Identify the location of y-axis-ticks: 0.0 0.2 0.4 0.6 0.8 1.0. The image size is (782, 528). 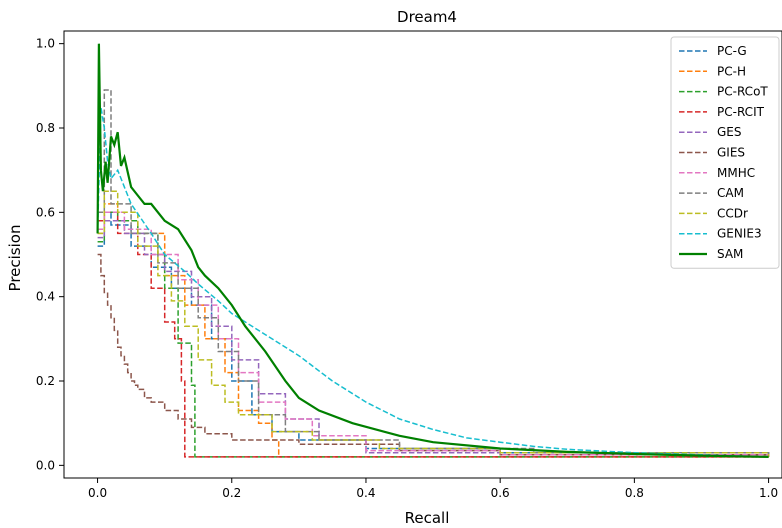
(50, 254).